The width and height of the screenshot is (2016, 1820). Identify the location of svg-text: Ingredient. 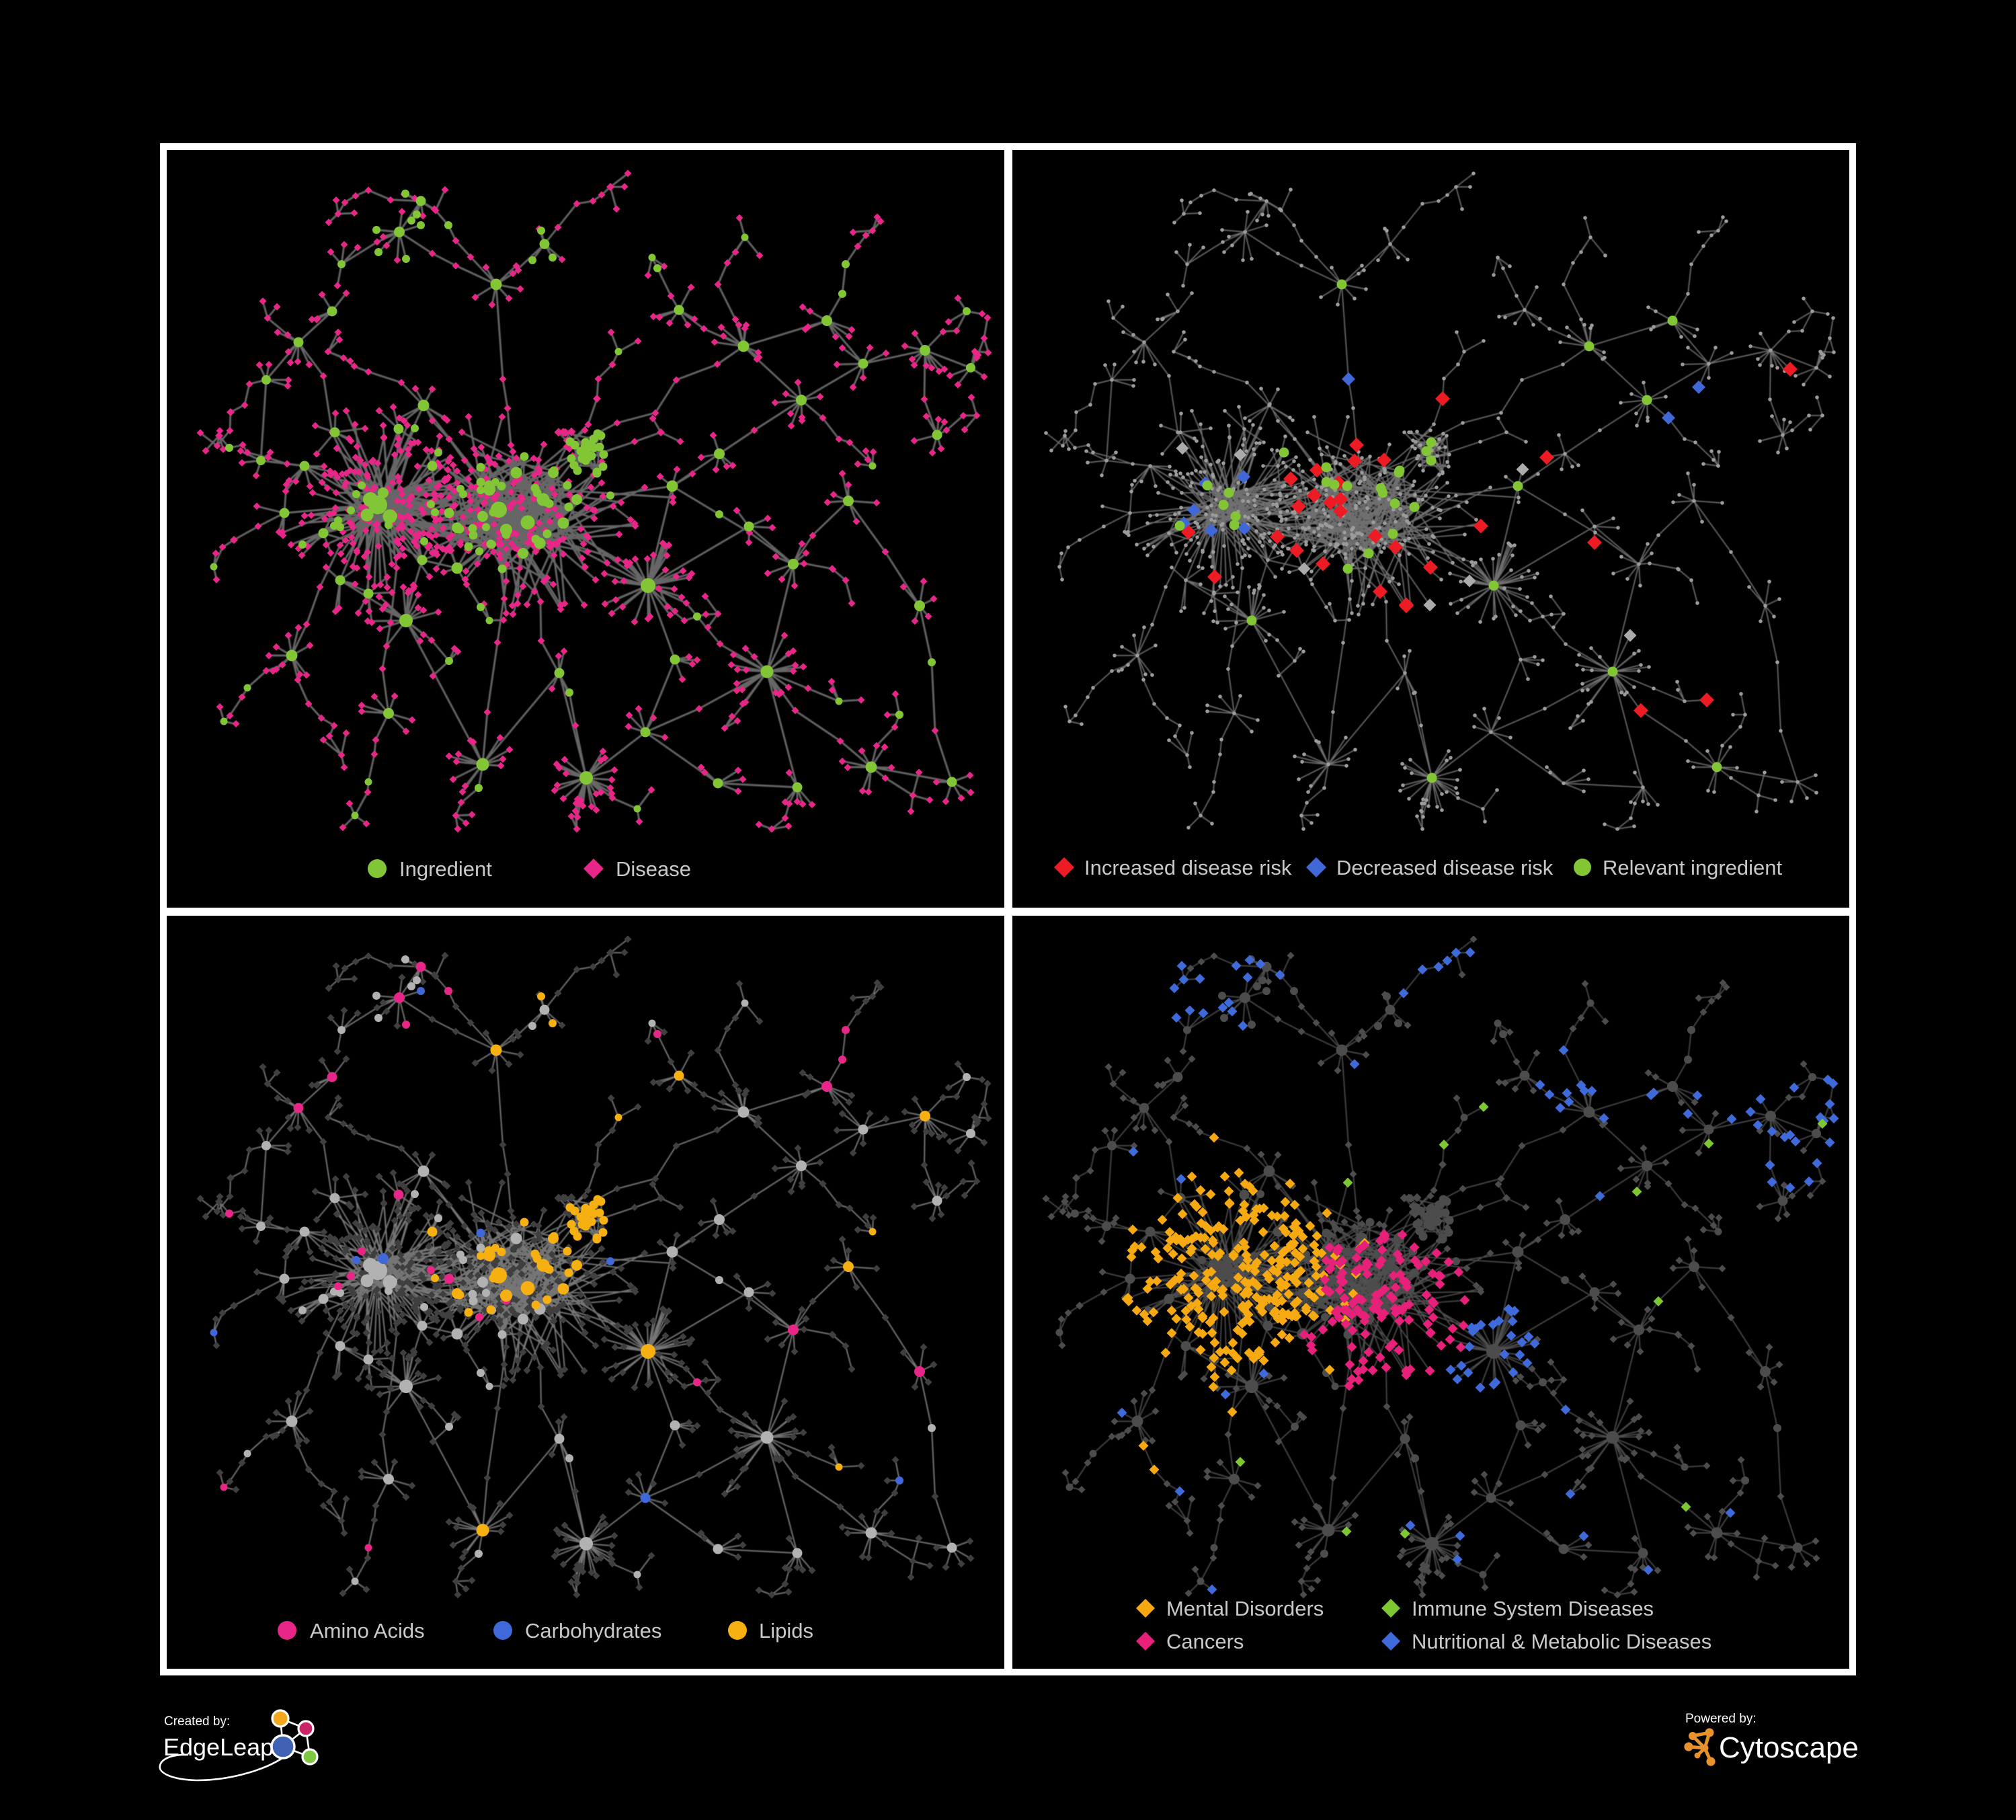
(445, 869).